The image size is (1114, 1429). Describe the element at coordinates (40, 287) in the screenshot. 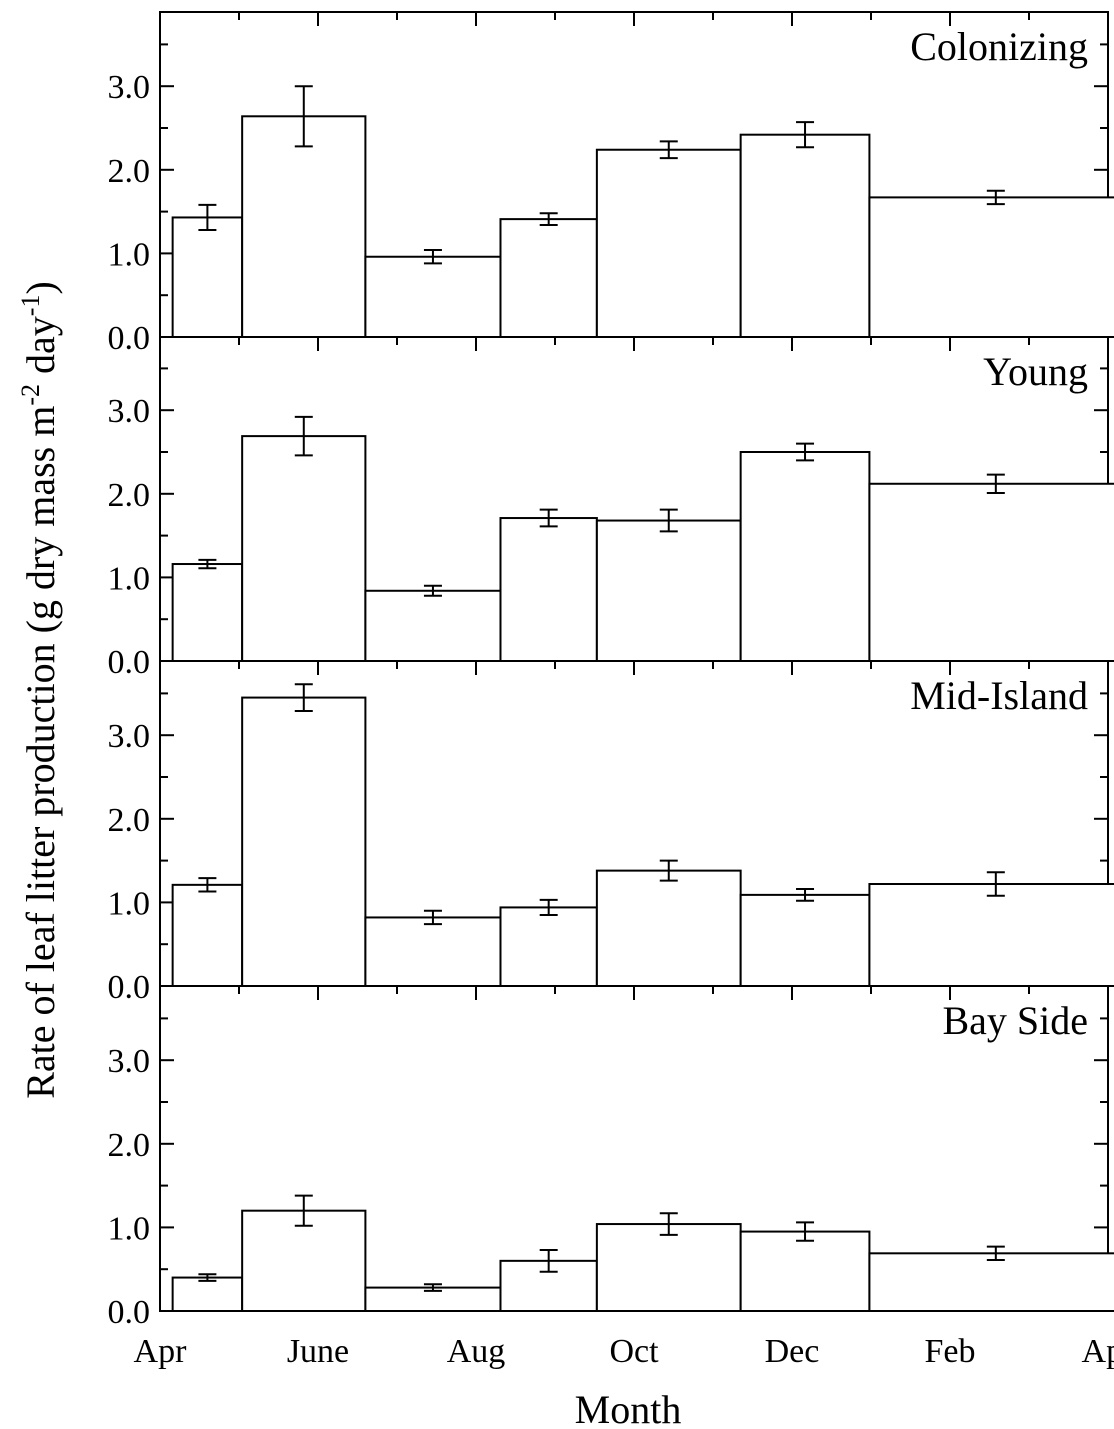

I see `y-axis-title-end: )` at that location.